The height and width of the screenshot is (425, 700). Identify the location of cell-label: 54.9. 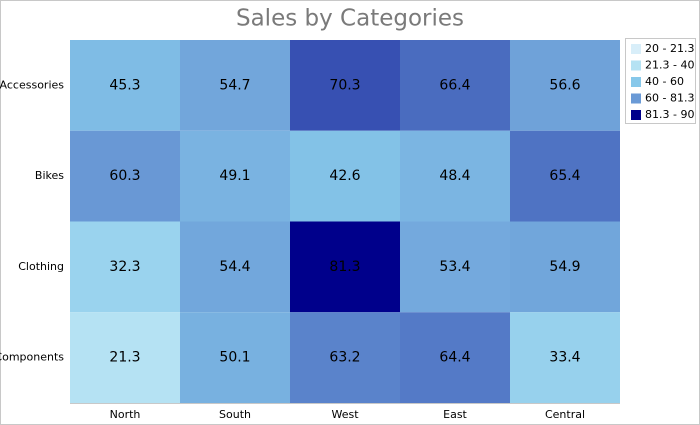
(564, 267).